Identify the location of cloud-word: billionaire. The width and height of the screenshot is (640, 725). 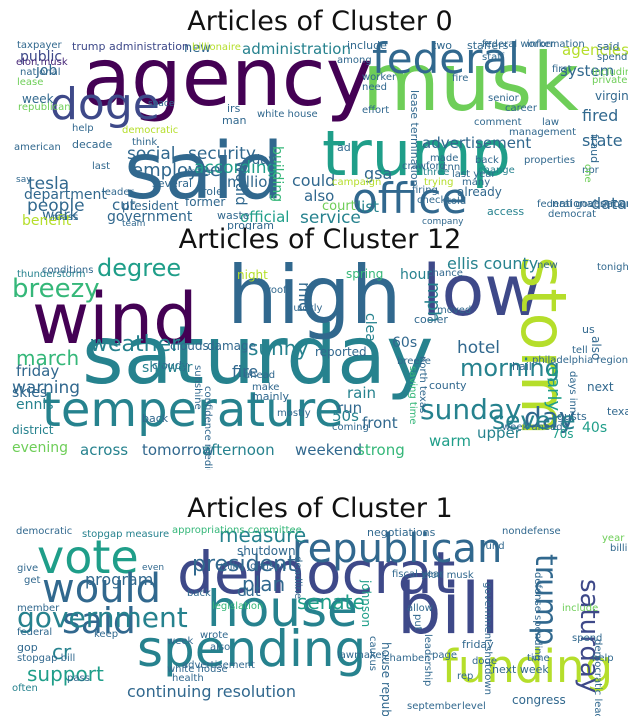
(216, 47).